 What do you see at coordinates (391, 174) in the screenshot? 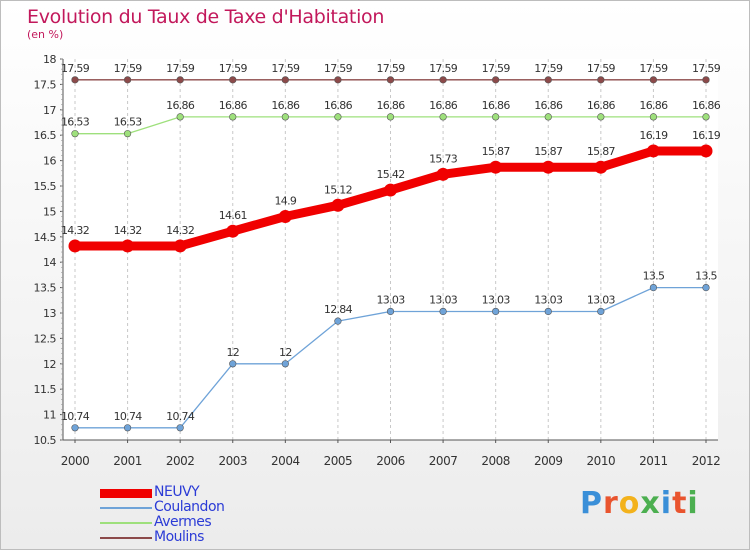
I see `data-label: 15.42` at bounding box center [391, 174].